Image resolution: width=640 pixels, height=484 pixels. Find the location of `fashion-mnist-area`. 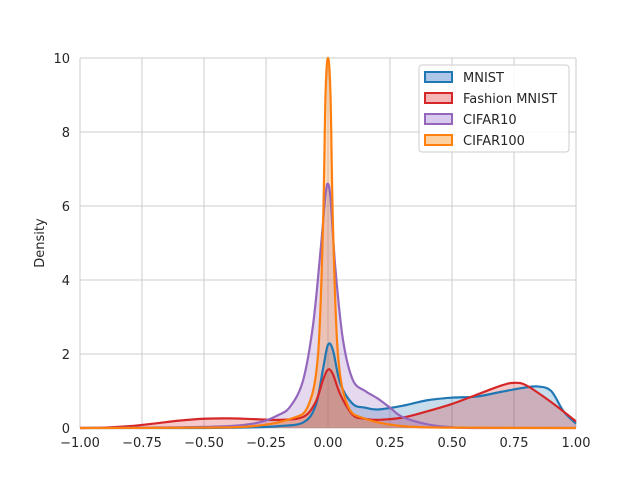

fashion-mnist-area is located at coordinates (328, 398).